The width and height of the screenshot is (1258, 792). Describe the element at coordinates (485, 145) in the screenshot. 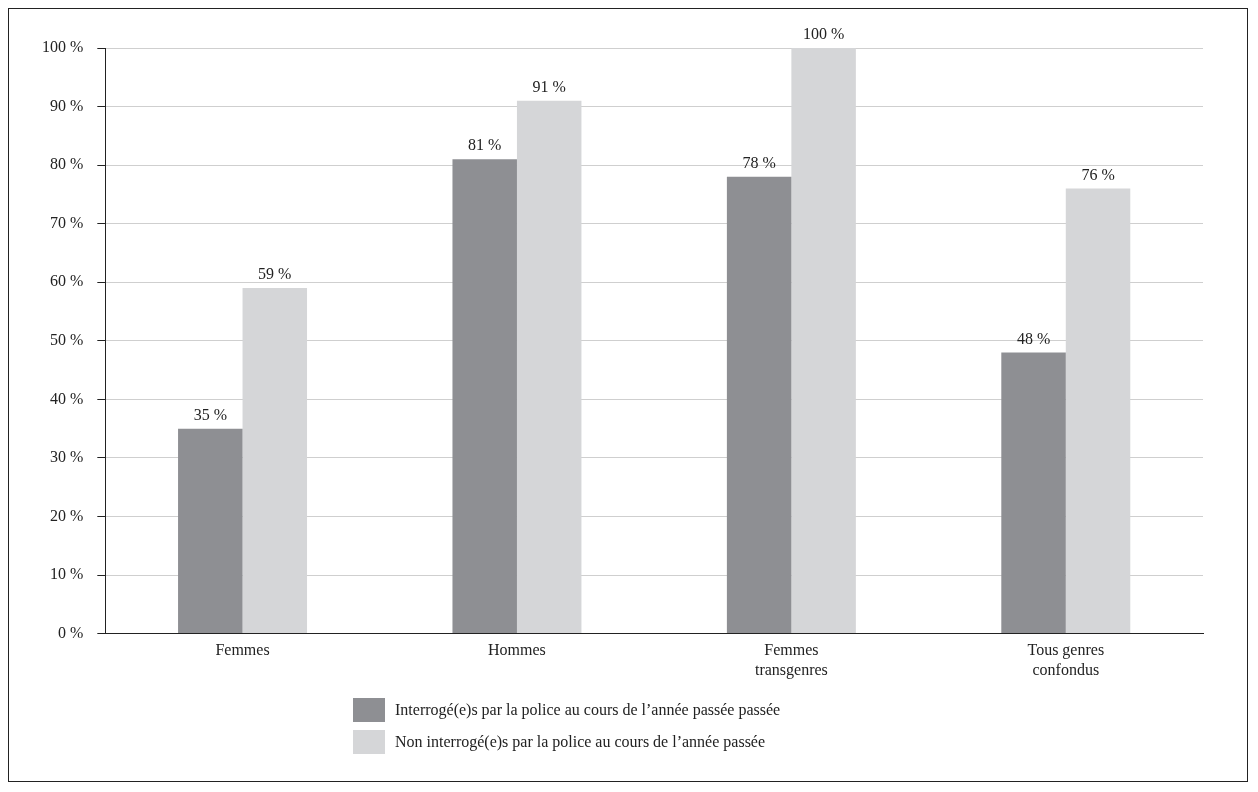

I see `data-label: 81 %` at that location.